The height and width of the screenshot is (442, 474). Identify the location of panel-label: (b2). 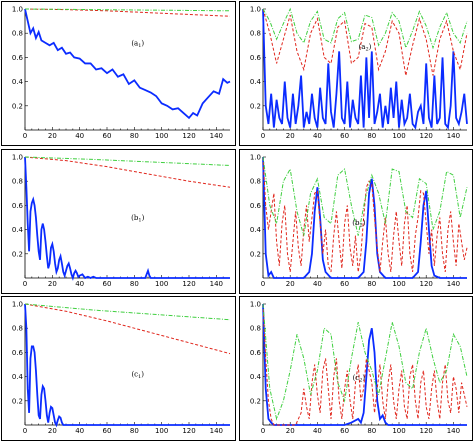
(358, 224).